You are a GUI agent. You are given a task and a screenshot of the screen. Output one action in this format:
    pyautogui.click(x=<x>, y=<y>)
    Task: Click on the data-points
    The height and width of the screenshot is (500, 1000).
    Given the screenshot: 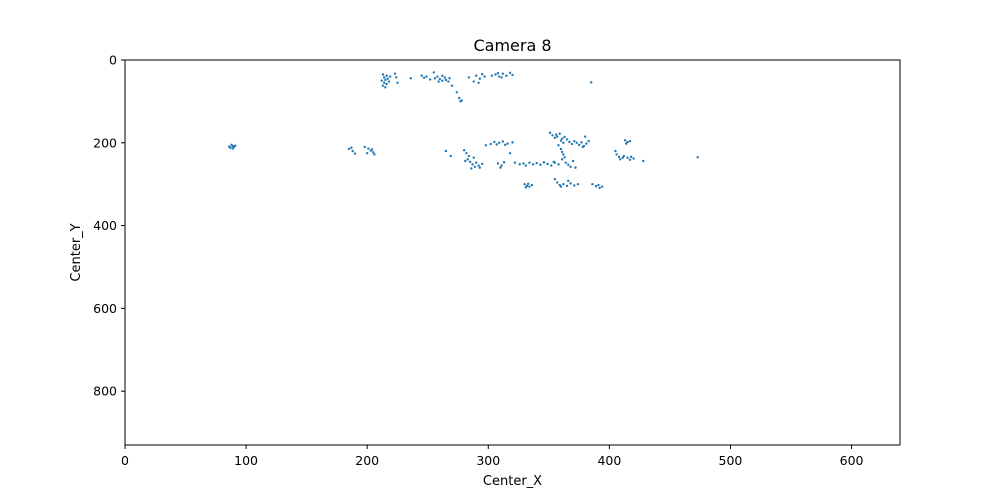 What is the action you would take?
    pyautogui.click(x=463, y=130)
    